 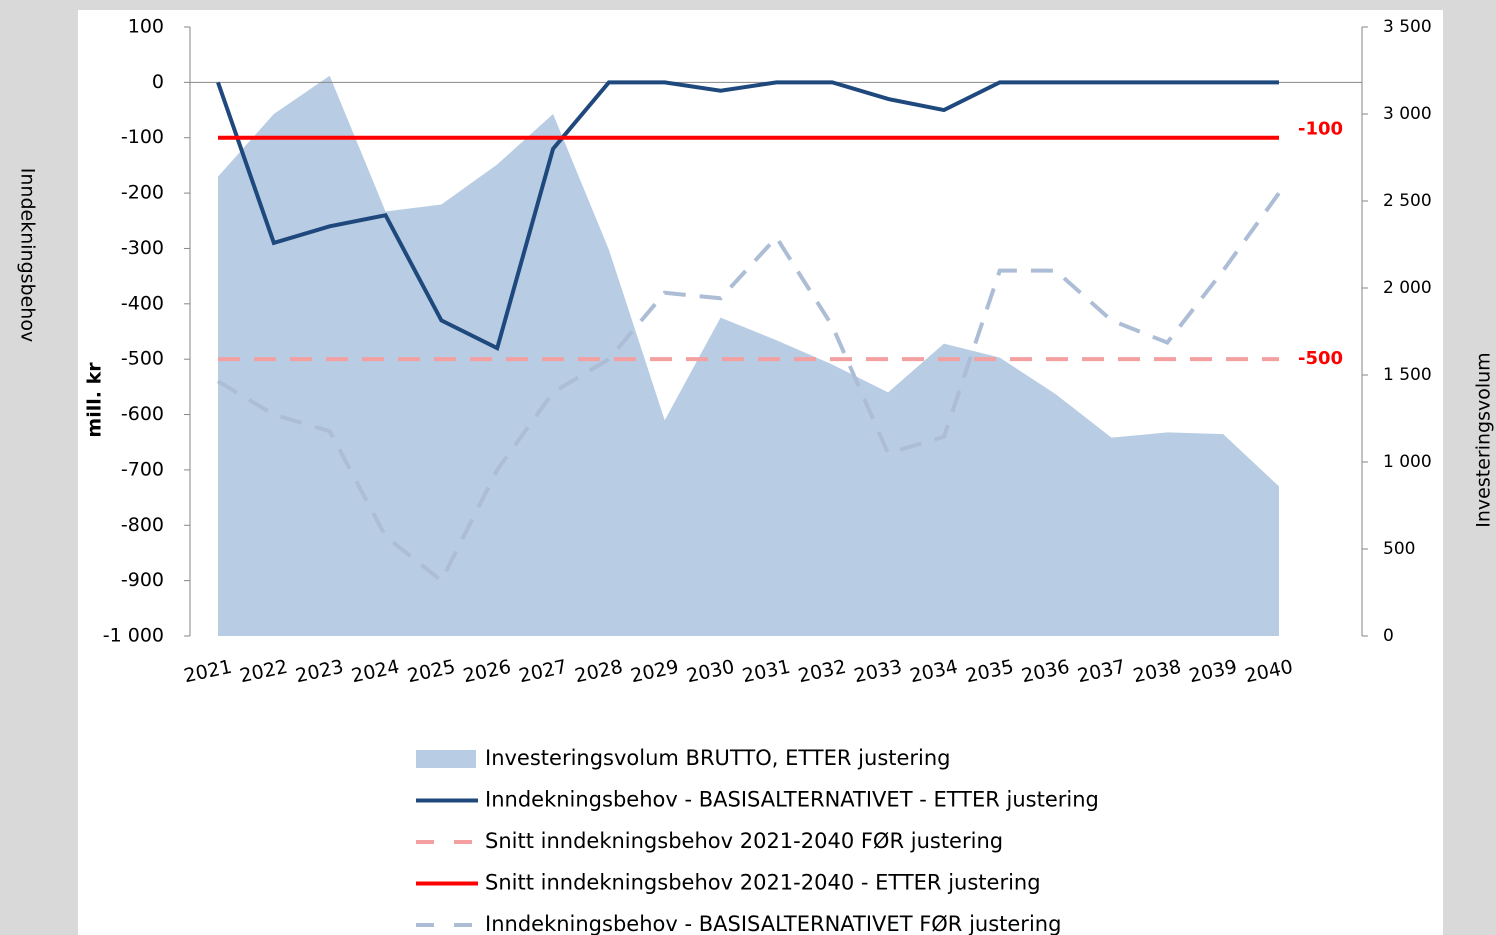 What do you see at coordinates (142, 469) in the screenshot?
I see `y-tick-label: -700` at bounding box center [142, 469].